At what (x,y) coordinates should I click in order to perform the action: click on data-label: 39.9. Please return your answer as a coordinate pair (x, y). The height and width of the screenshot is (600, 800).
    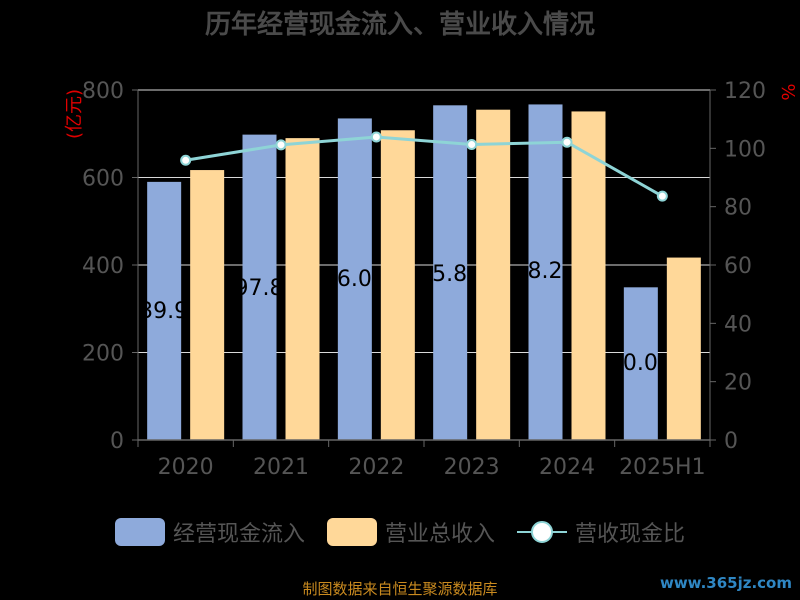
    Looking at the image, I should click on (163, 311).